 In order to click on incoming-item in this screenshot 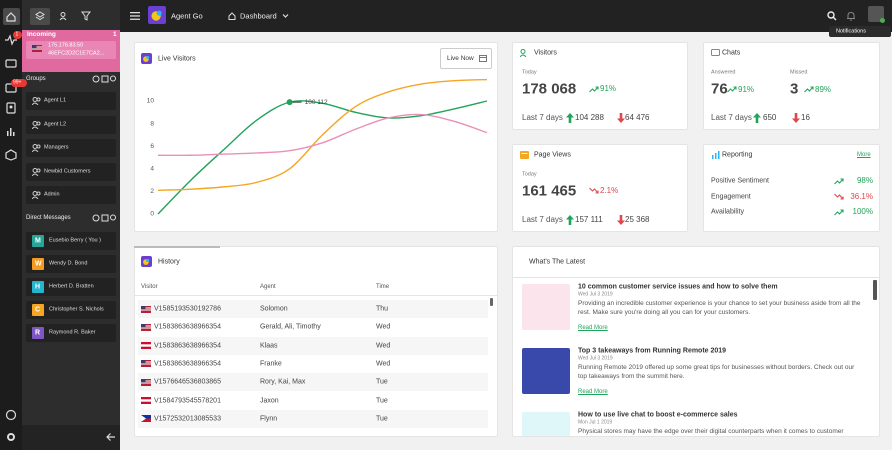, I will do `click(71, 50)`.